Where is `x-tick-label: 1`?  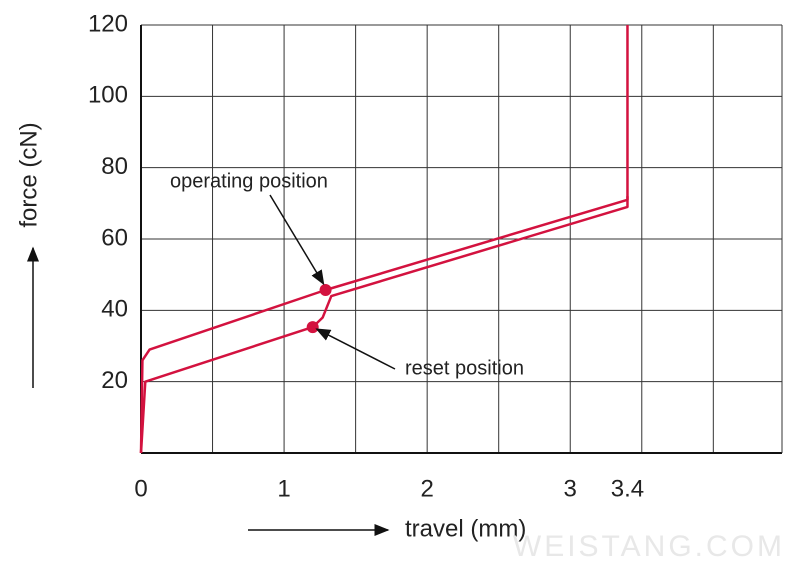 x-tick-label: 1 is located at coordinates (283, 488).